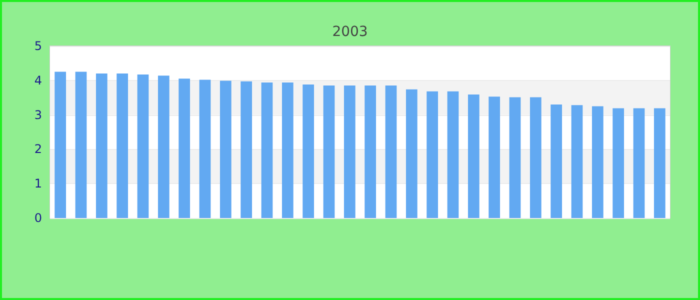  Describe the element at coordinates (38, 183) in the screenshot. I see `y-tick-label: 1` at that location.